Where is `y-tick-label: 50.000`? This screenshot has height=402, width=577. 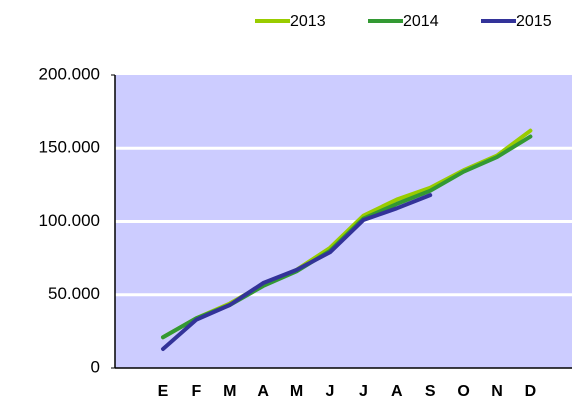 y-tick-label: 50.000 is located at coordinates (74, 293).